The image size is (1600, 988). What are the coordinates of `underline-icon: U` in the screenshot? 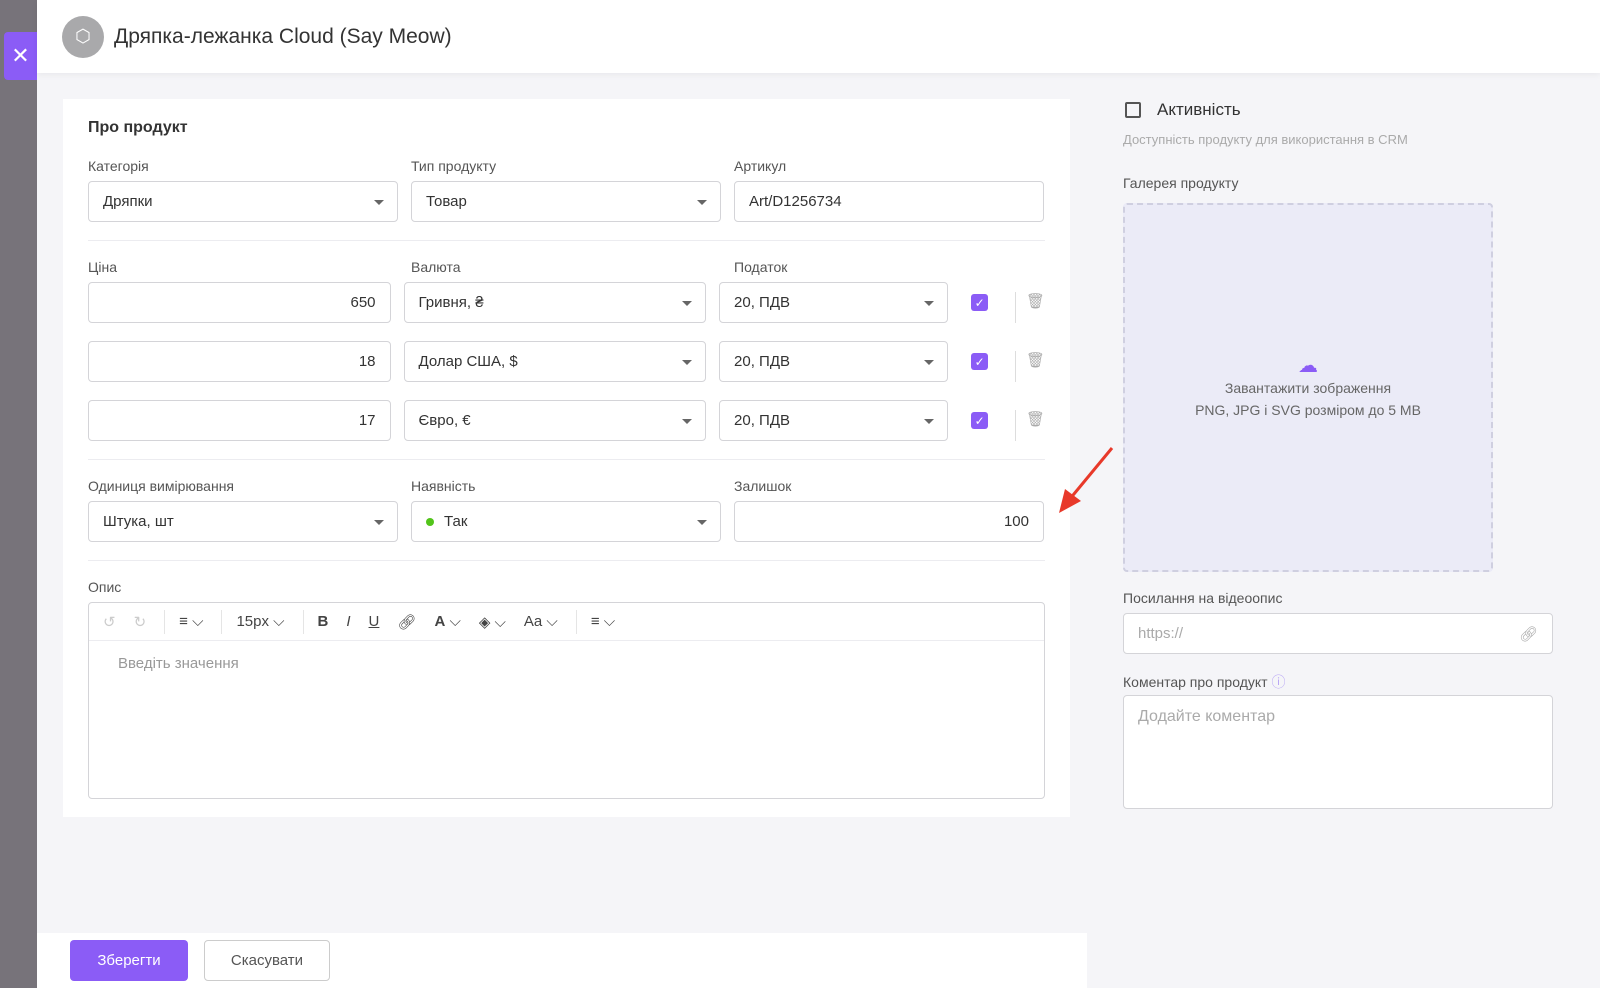 It's located at (374, 621).